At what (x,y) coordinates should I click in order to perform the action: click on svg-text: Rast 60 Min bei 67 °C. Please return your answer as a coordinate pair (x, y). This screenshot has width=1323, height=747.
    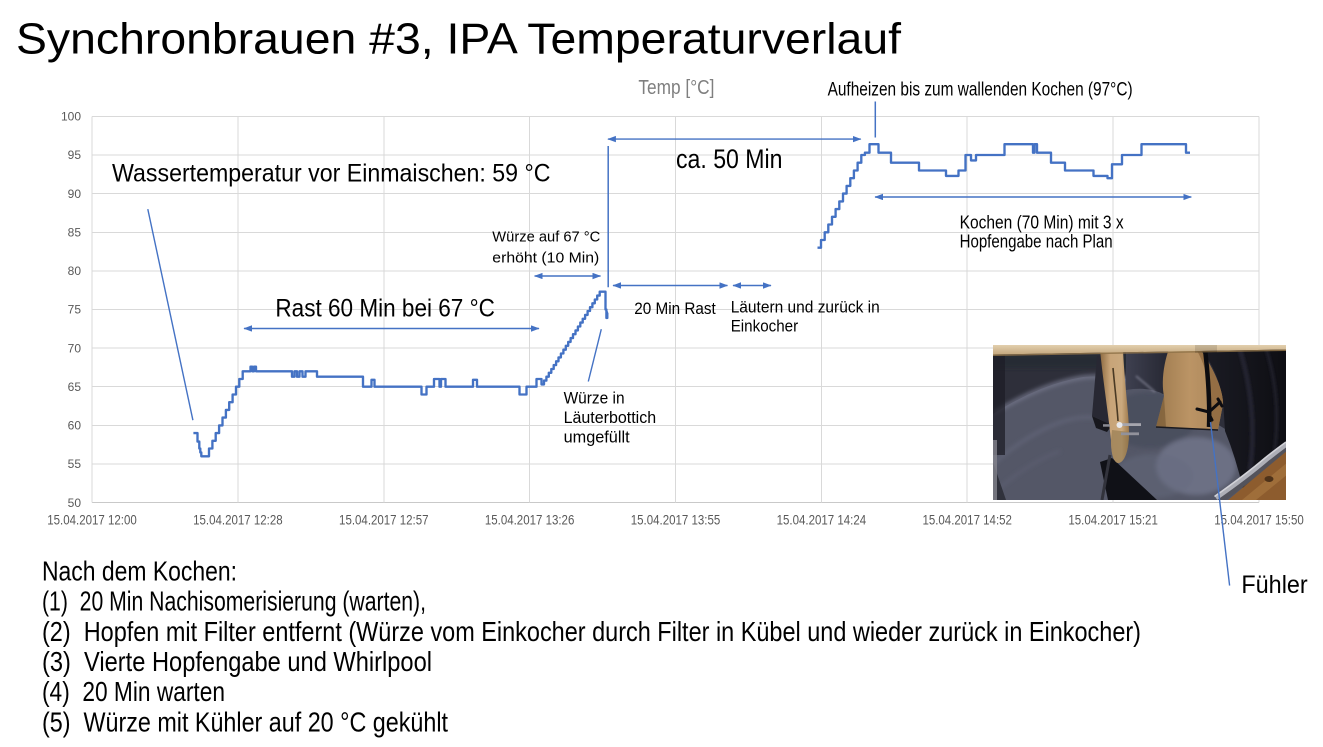
    Looking at the image, I should click on (385, 309).